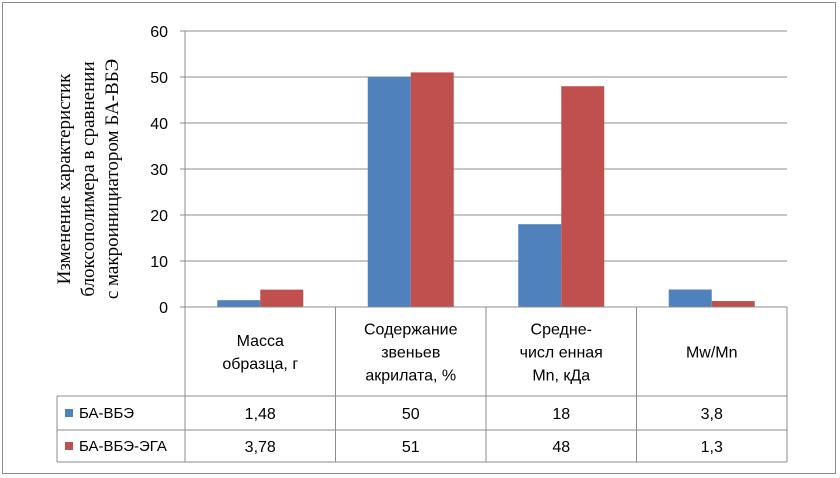 The width and height of the screenshot is (840, 478). Describe the element at coordinates (260, 364) in the screenshot. I see `category-label: образца, г` at that location.